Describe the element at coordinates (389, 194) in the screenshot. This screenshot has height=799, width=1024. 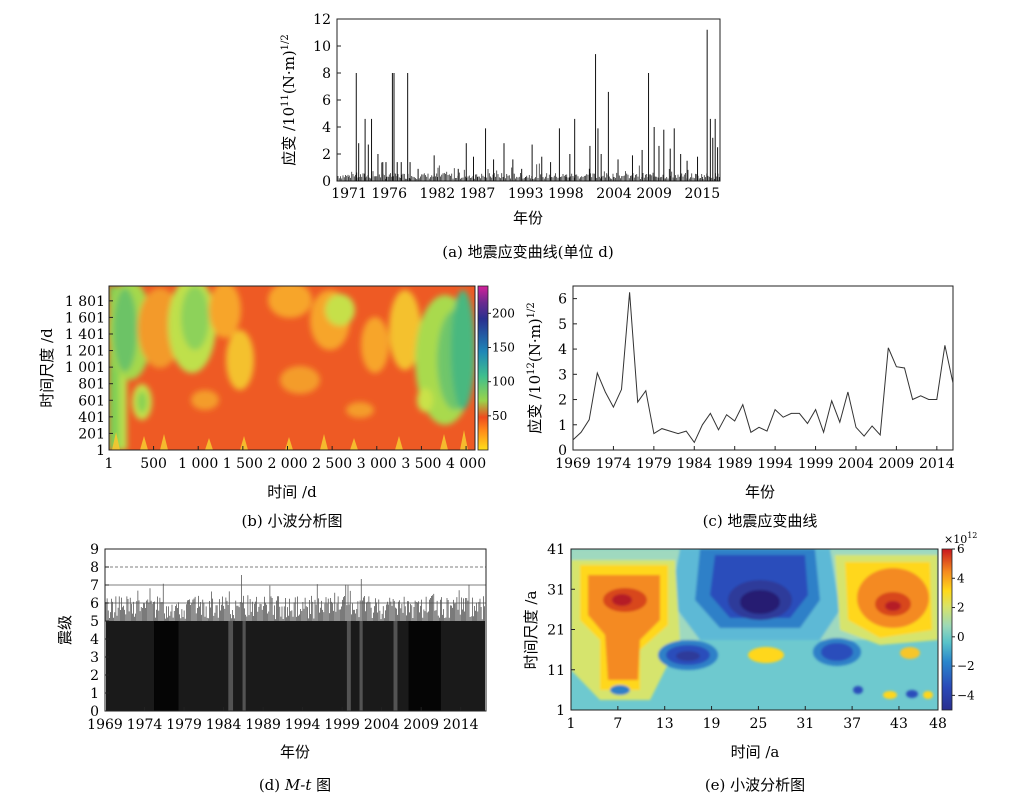
I see `xtick-label: 1976` at that location.